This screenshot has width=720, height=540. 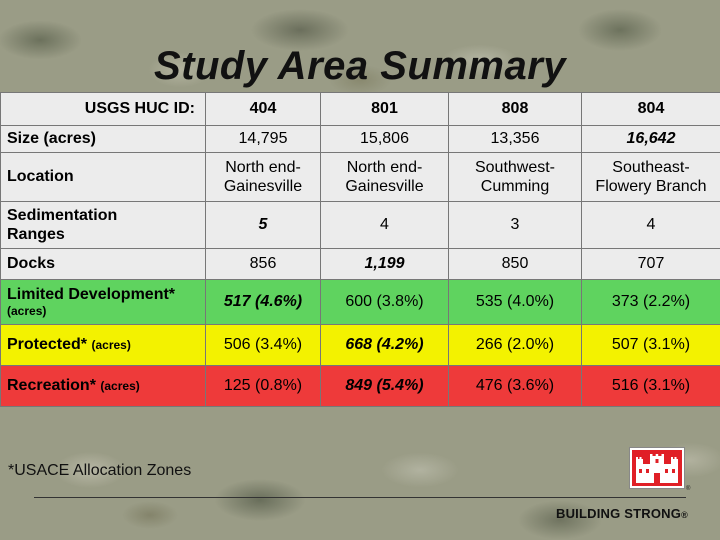 I want to click on limited-development-label: Limited Development* (acres), so click(x=103, y=302).